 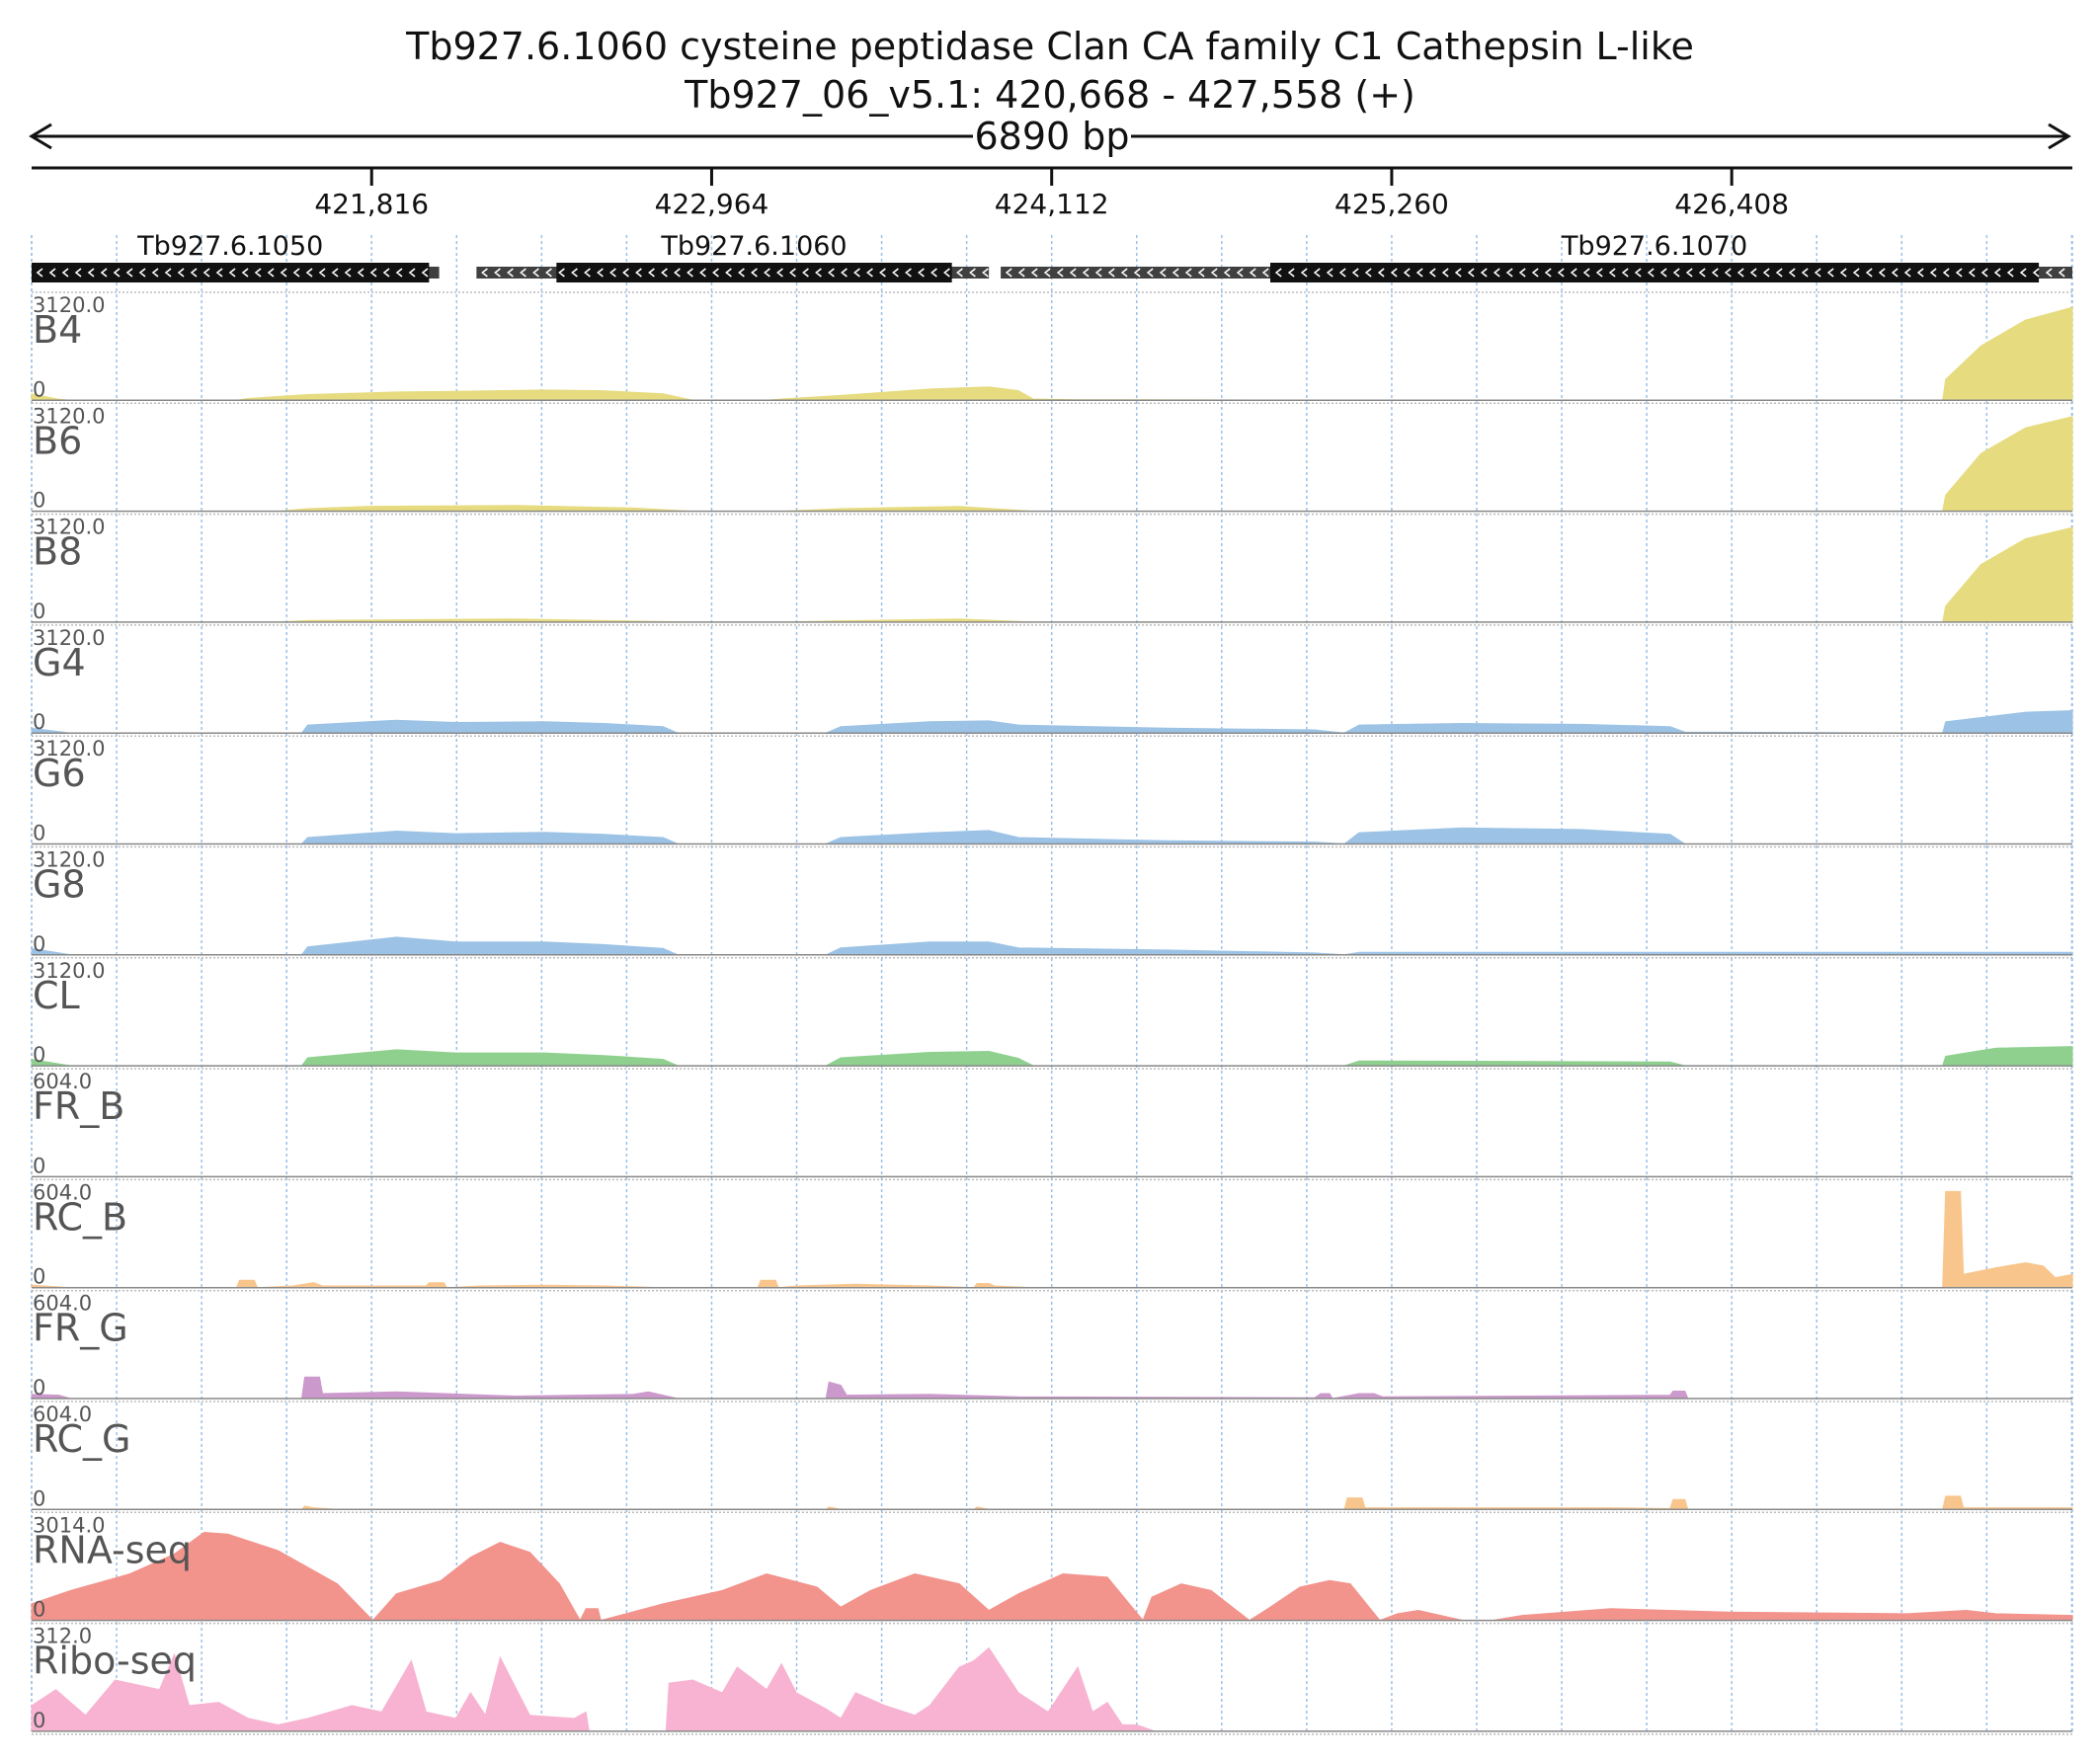 I want to click on ruler-tick-label: 426,408, so click(x=1731, y=204).